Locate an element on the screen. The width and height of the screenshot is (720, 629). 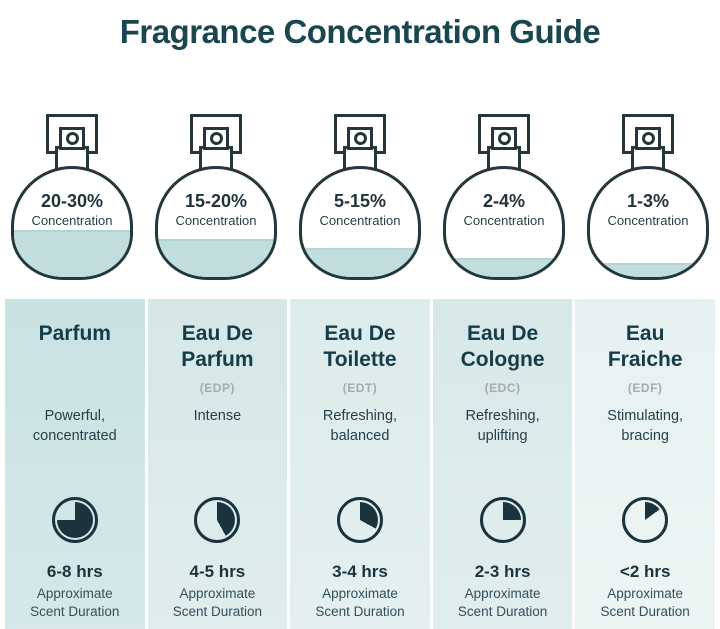
bottle-body: 5-15% Concentration is located at coordinates (360, 223).